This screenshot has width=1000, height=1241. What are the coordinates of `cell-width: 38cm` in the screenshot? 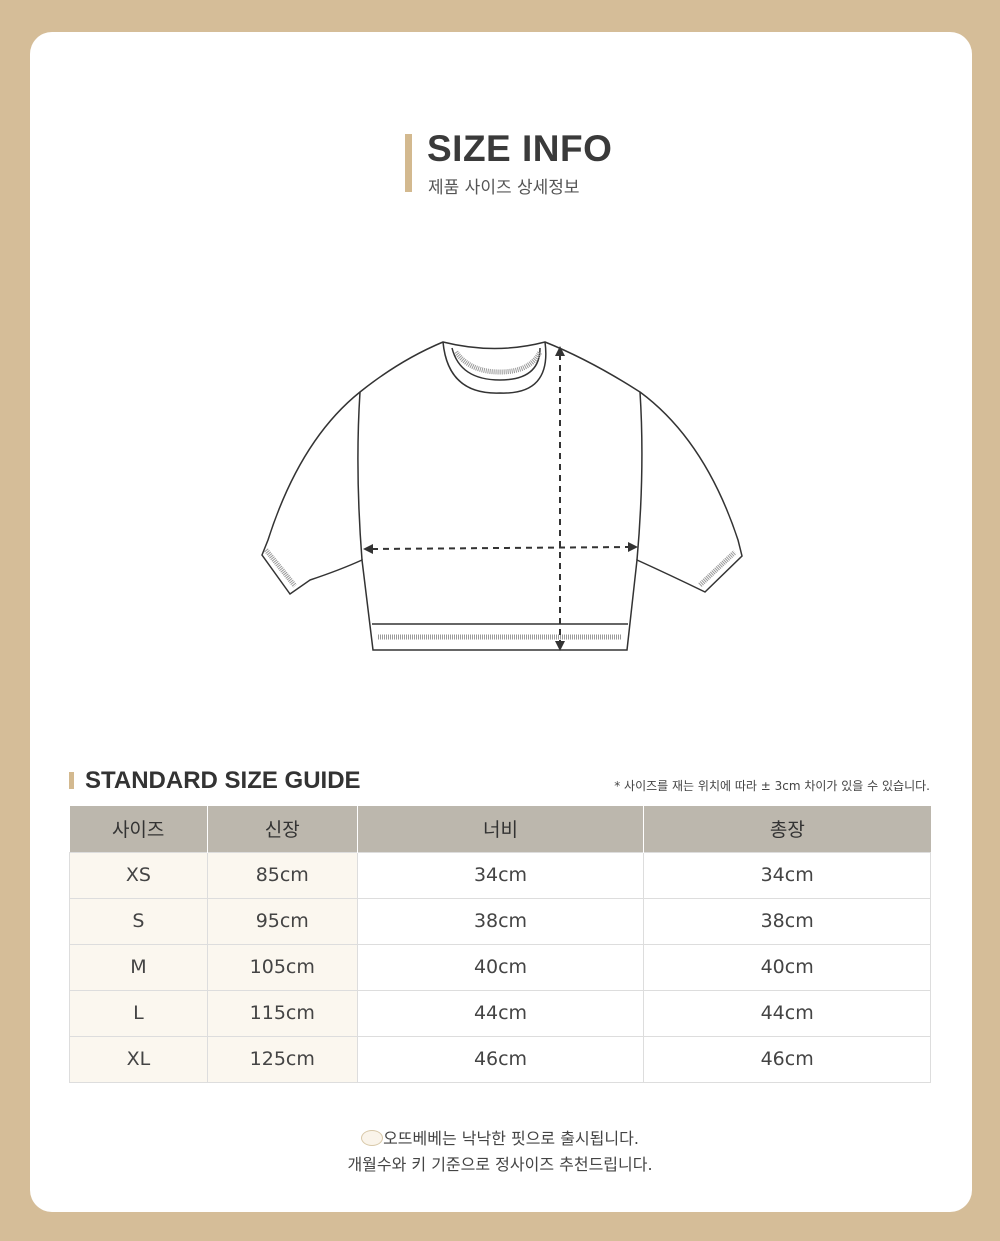 It's located at (500, 921).